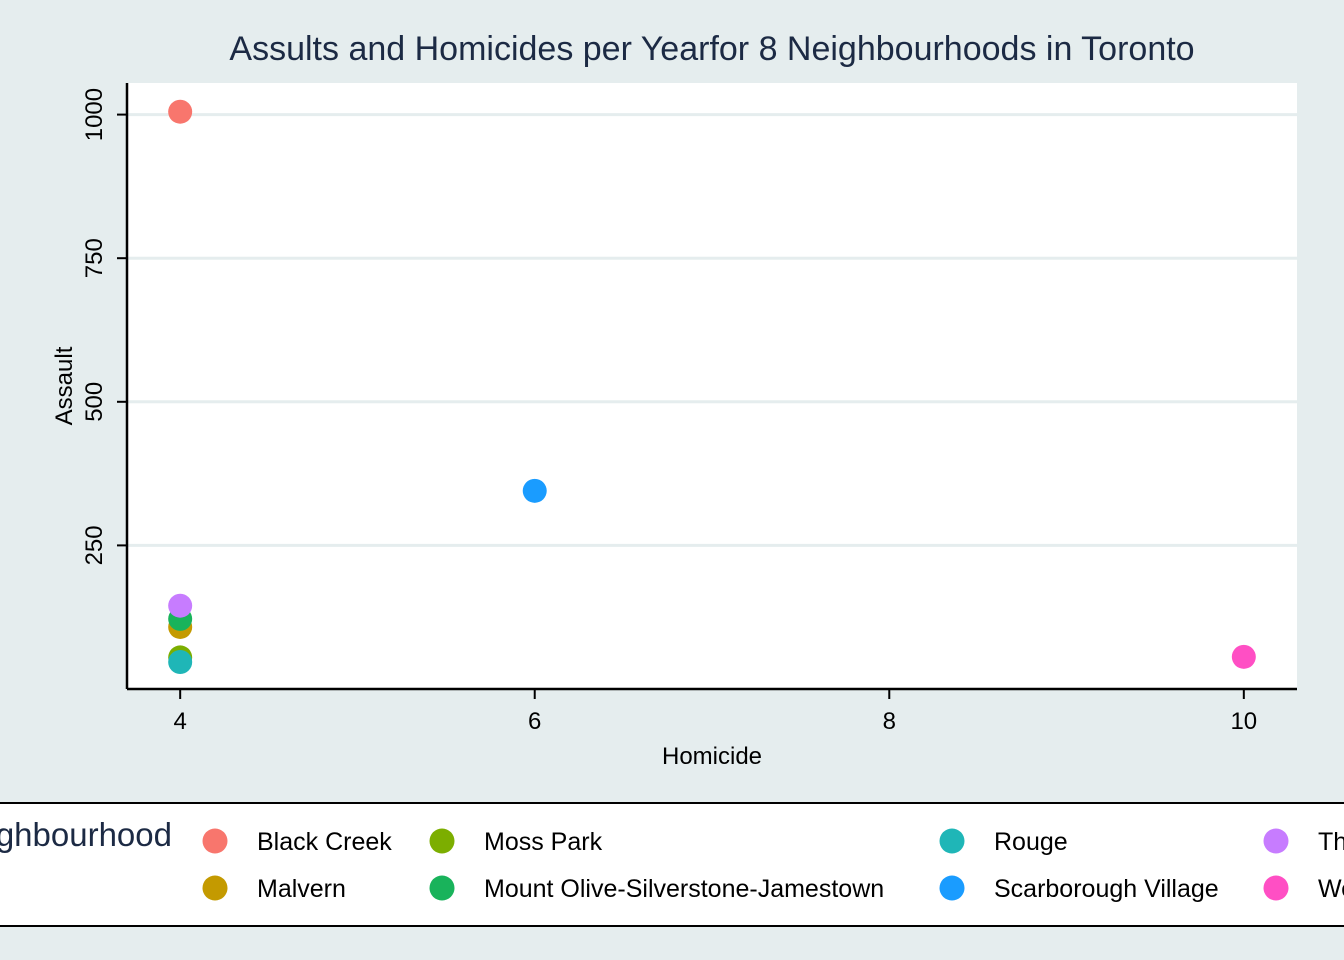  I want to click on y-tick-label: 1000, so click(94, 114).